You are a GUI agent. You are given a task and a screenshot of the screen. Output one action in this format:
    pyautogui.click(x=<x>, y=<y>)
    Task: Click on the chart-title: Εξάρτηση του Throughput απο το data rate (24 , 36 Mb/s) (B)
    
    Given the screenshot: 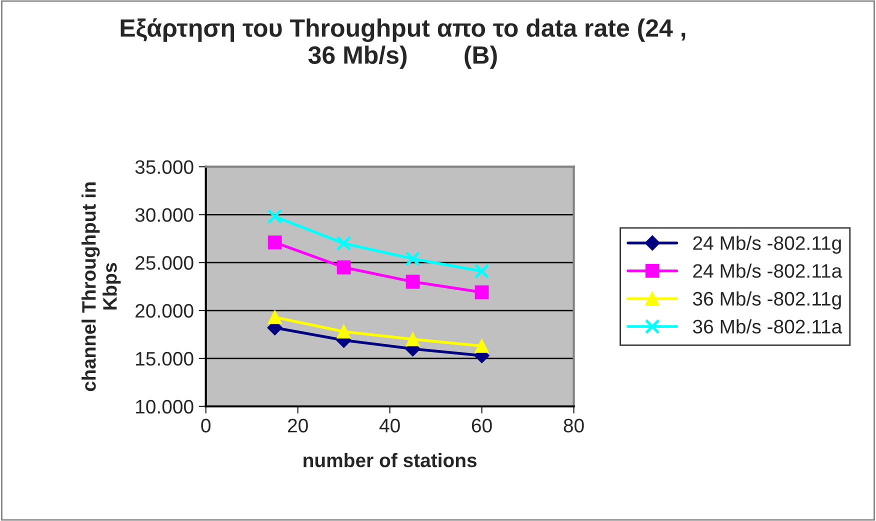 What is the action you would take?
    pyautogui.click(x=403, y=43)
    